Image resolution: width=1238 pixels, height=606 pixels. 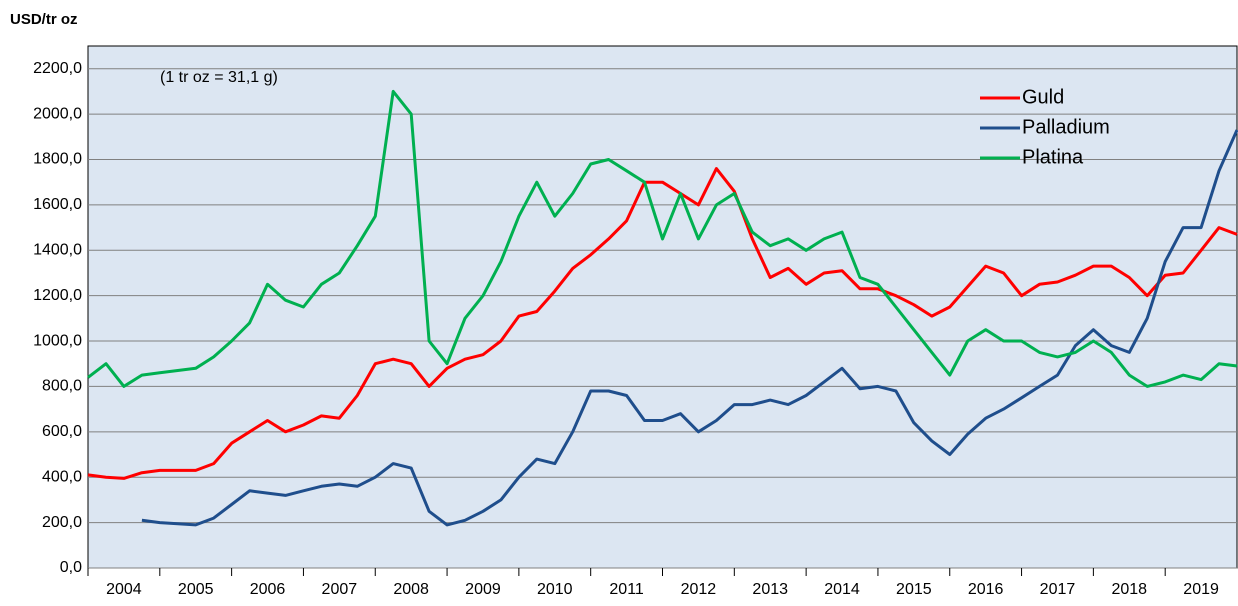 I want to click on x-tick-label: 2005, so click(x=196, y=589).